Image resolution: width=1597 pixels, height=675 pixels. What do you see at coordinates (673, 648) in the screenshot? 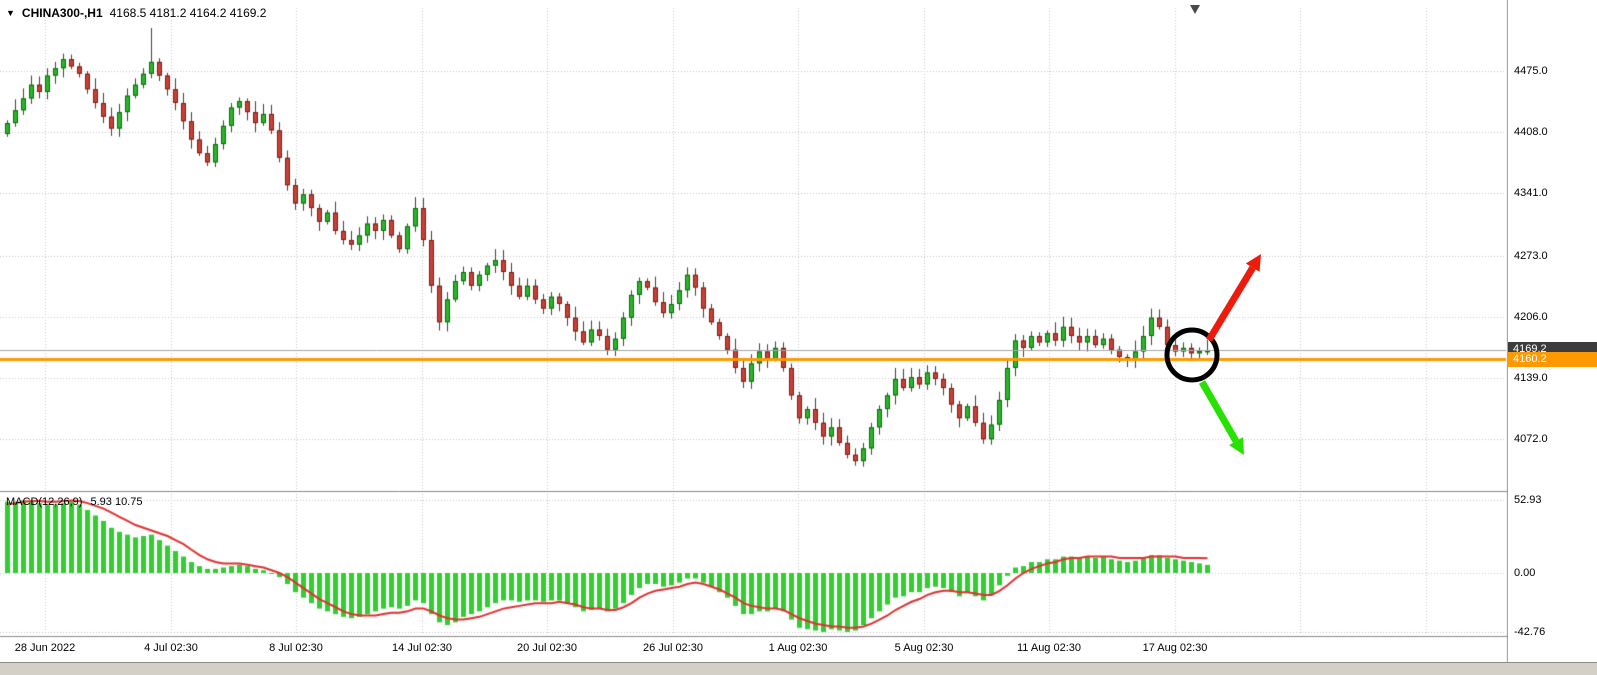
I see `time-axis-label: 26 Jul 02:30` at bounding box center [673, 648].